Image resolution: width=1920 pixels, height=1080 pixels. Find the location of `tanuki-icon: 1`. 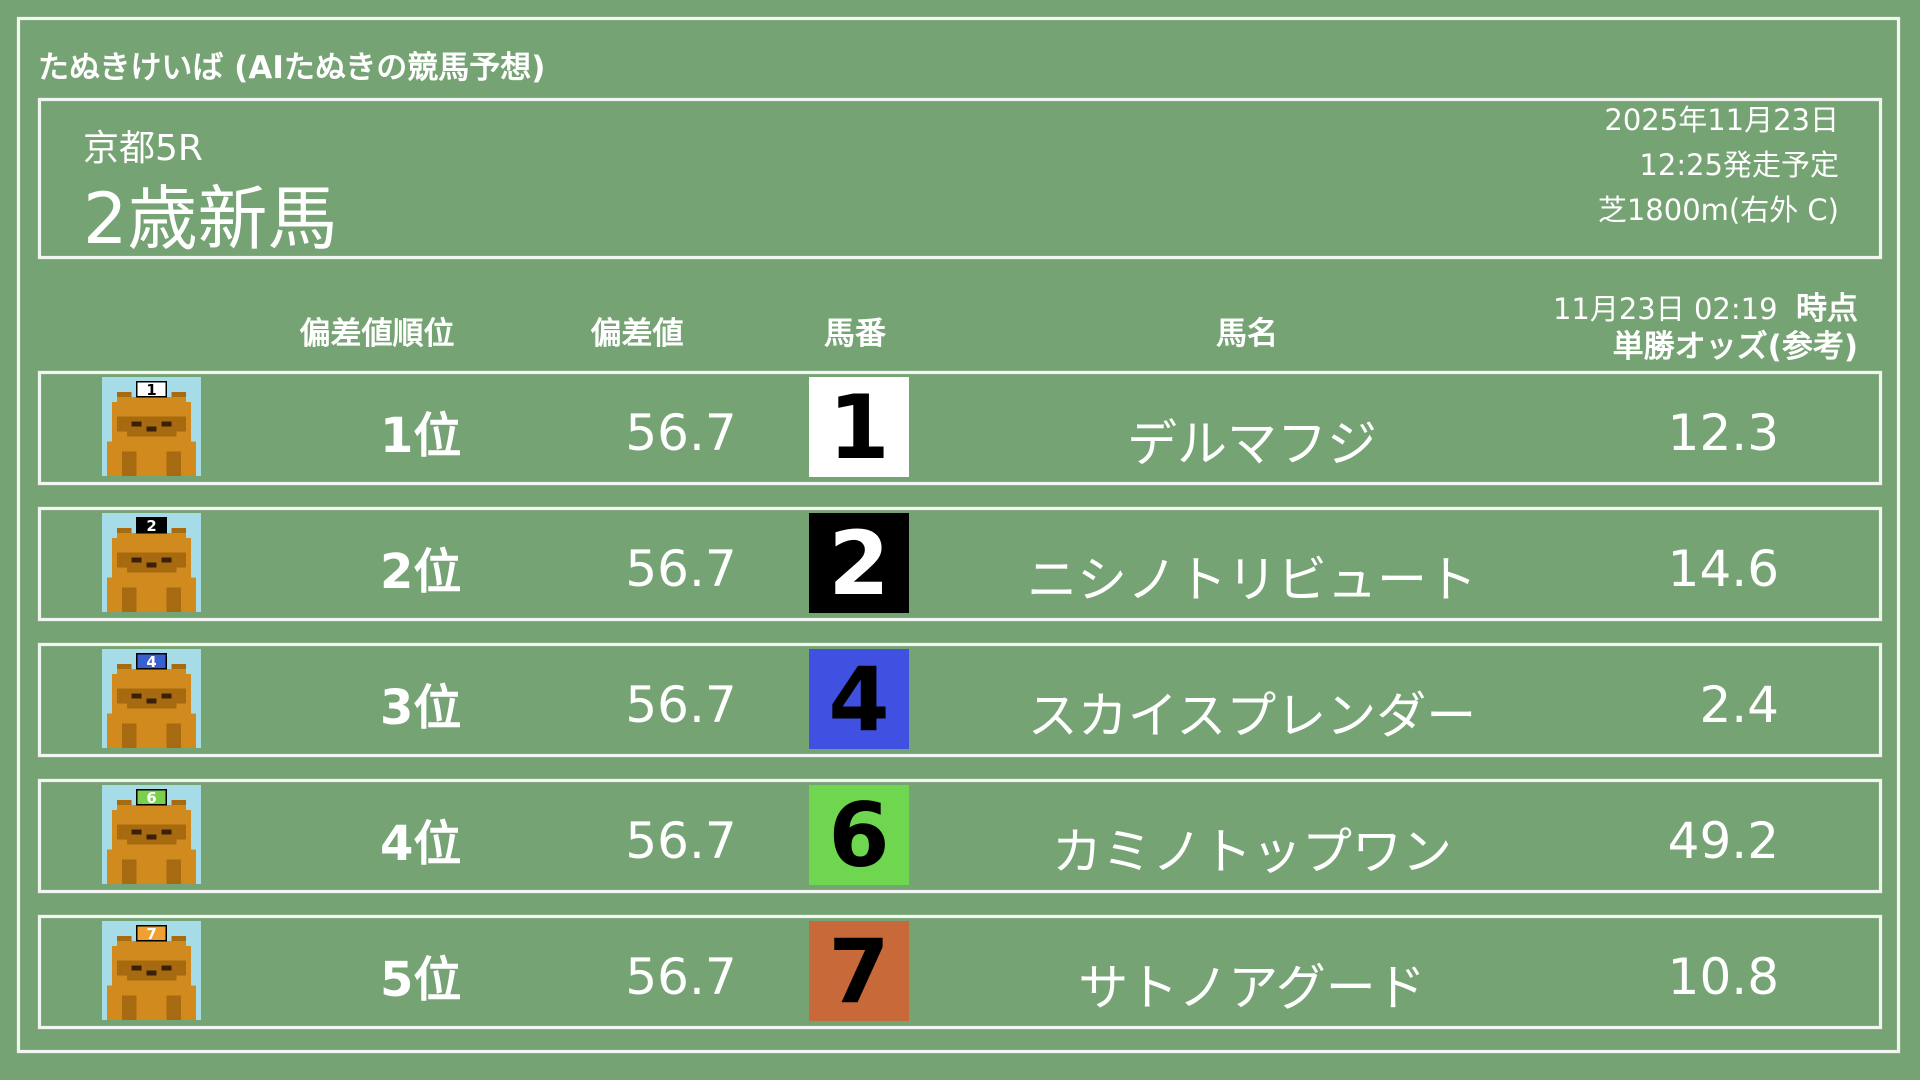

tanuki-icon: 1 is located at coordinates (151, 426).